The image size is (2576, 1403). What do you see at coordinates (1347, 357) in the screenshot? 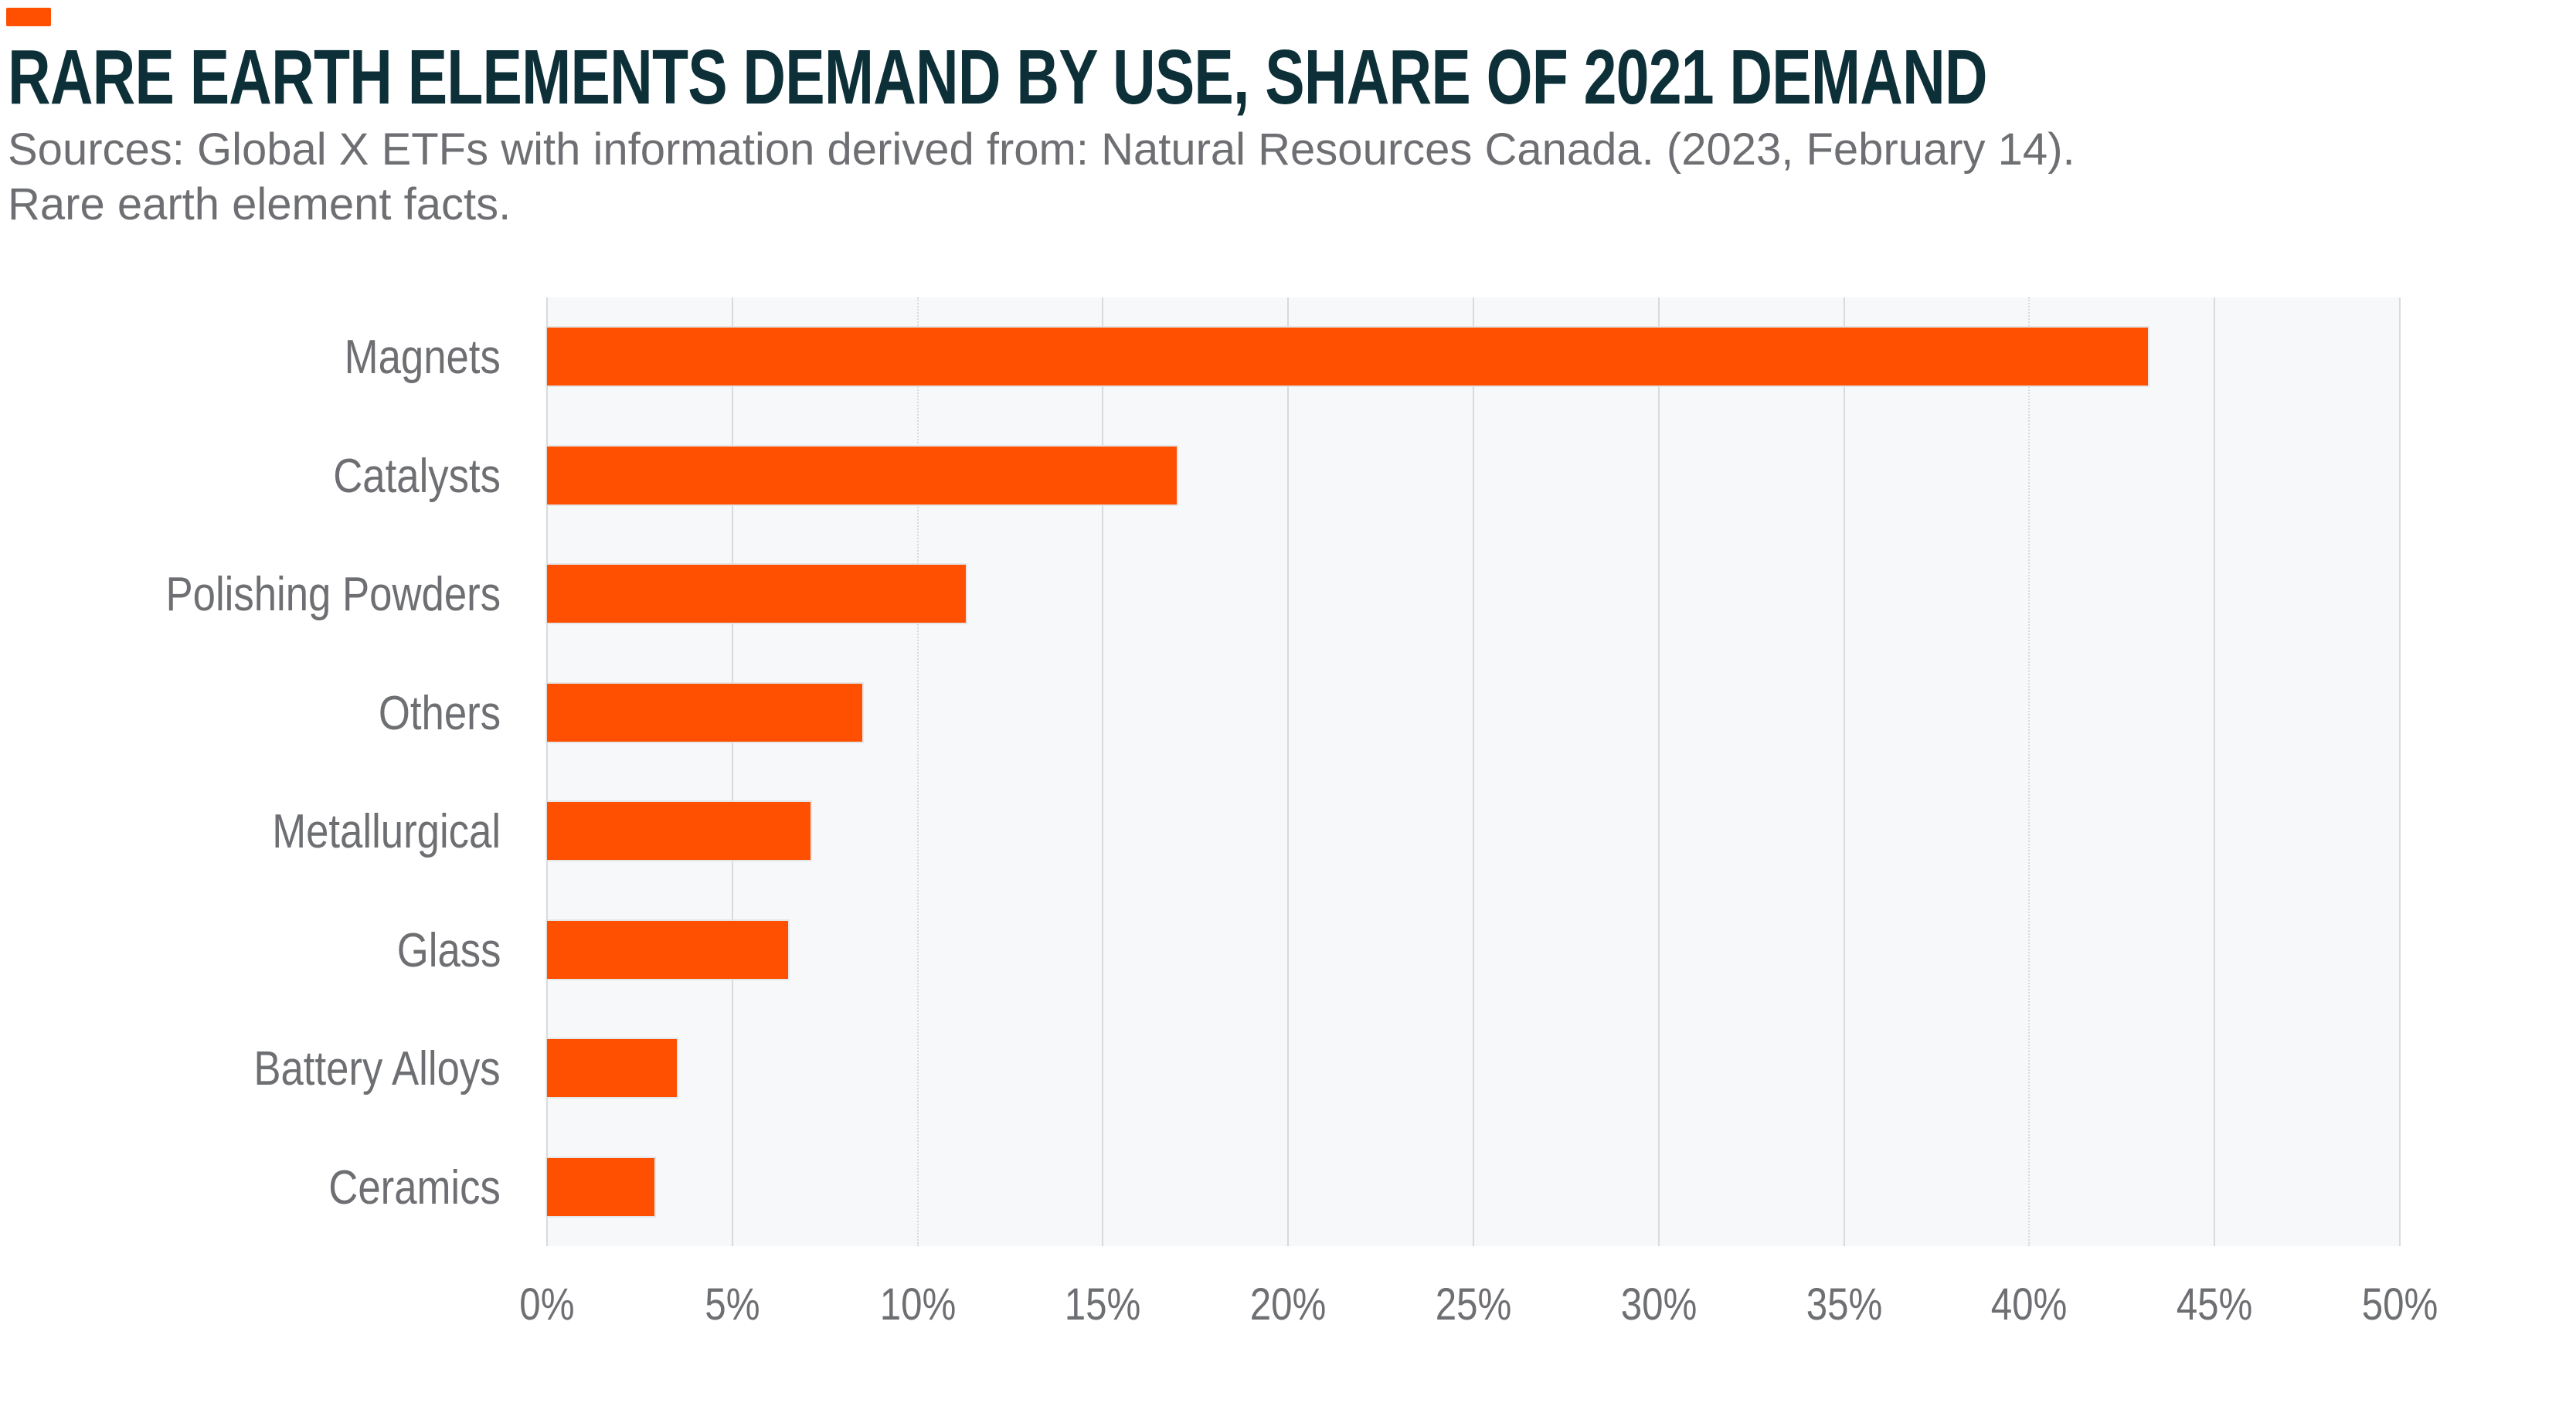
I see `bar-magnets` at bounding box center [1347, 357].